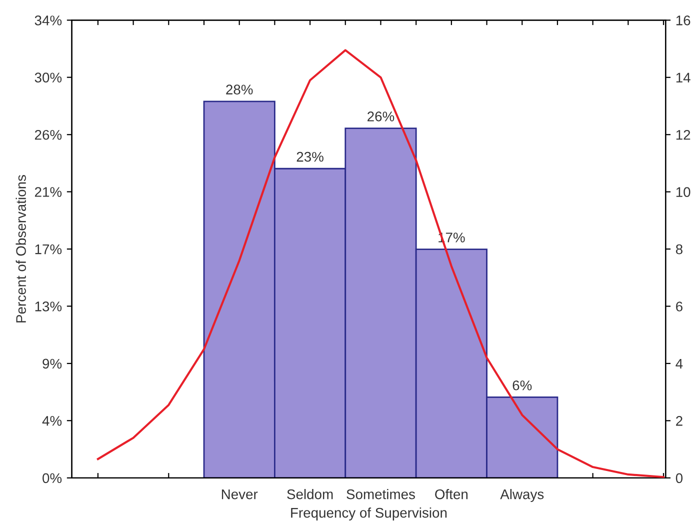  Describe the element at coordinates (48, 135) in the screenshot. I see `y-tick-label: 26%` at that location.